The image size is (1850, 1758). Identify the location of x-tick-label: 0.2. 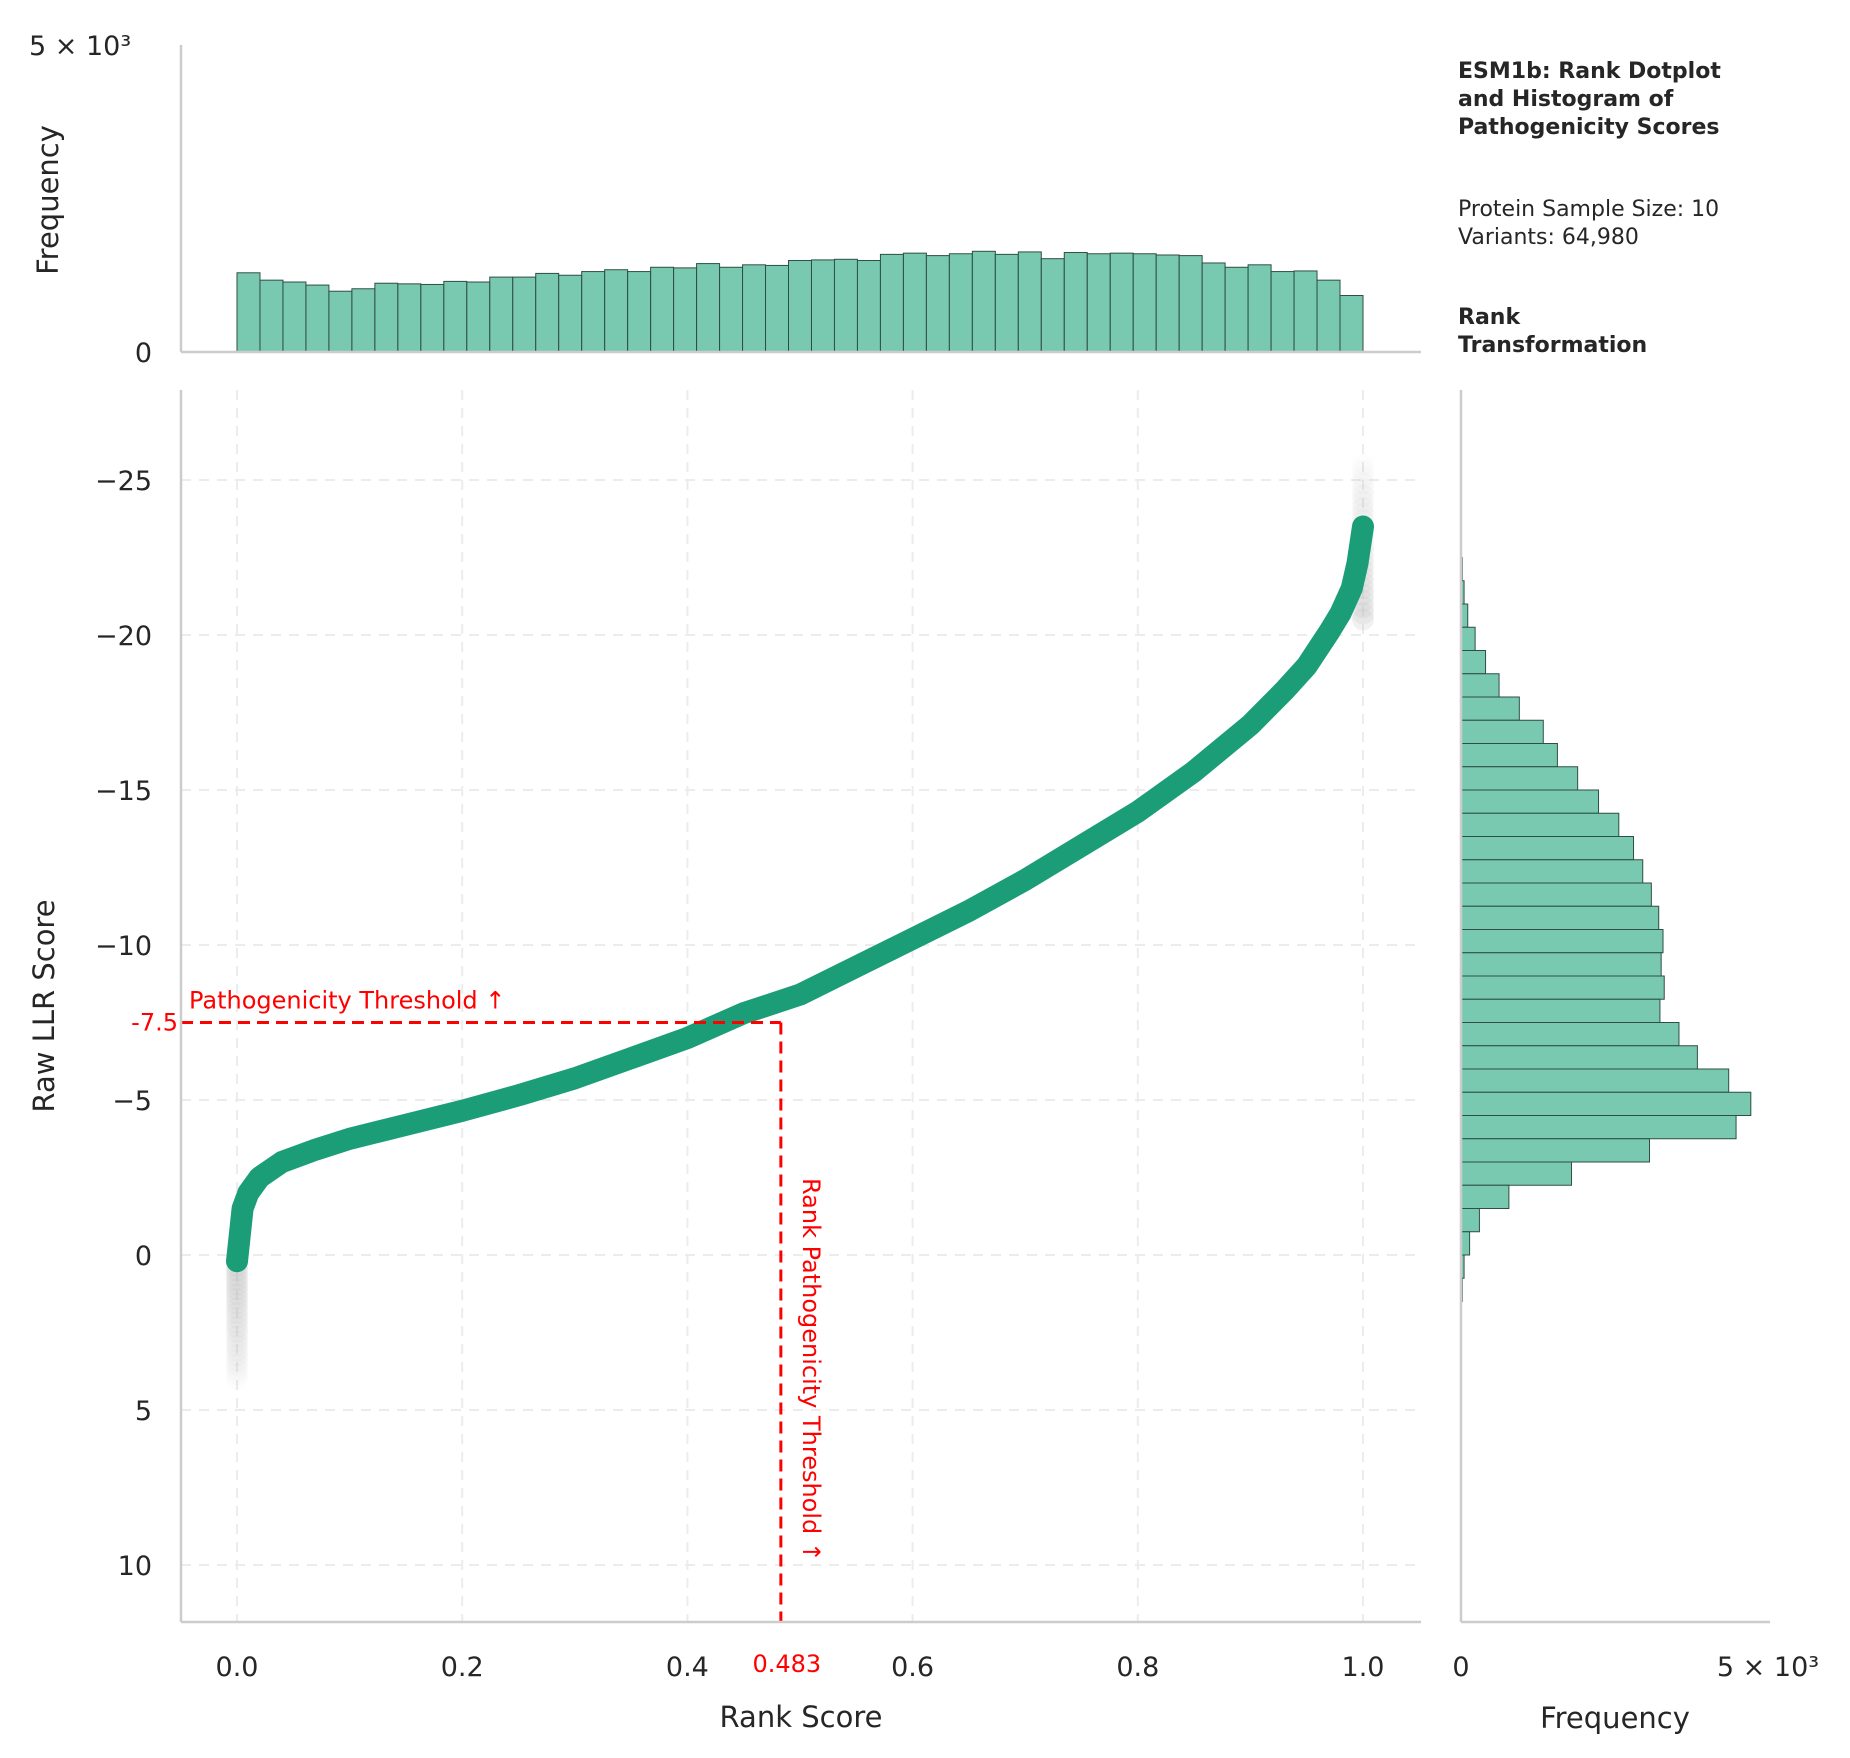
(462, 1667).